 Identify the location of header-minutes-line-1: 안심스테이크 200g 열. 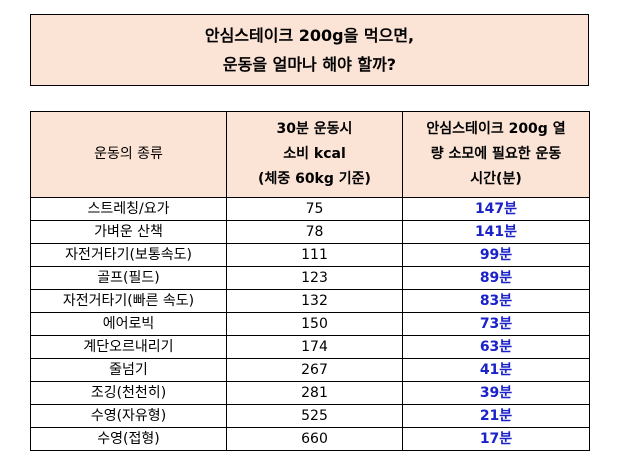
(496, 129).